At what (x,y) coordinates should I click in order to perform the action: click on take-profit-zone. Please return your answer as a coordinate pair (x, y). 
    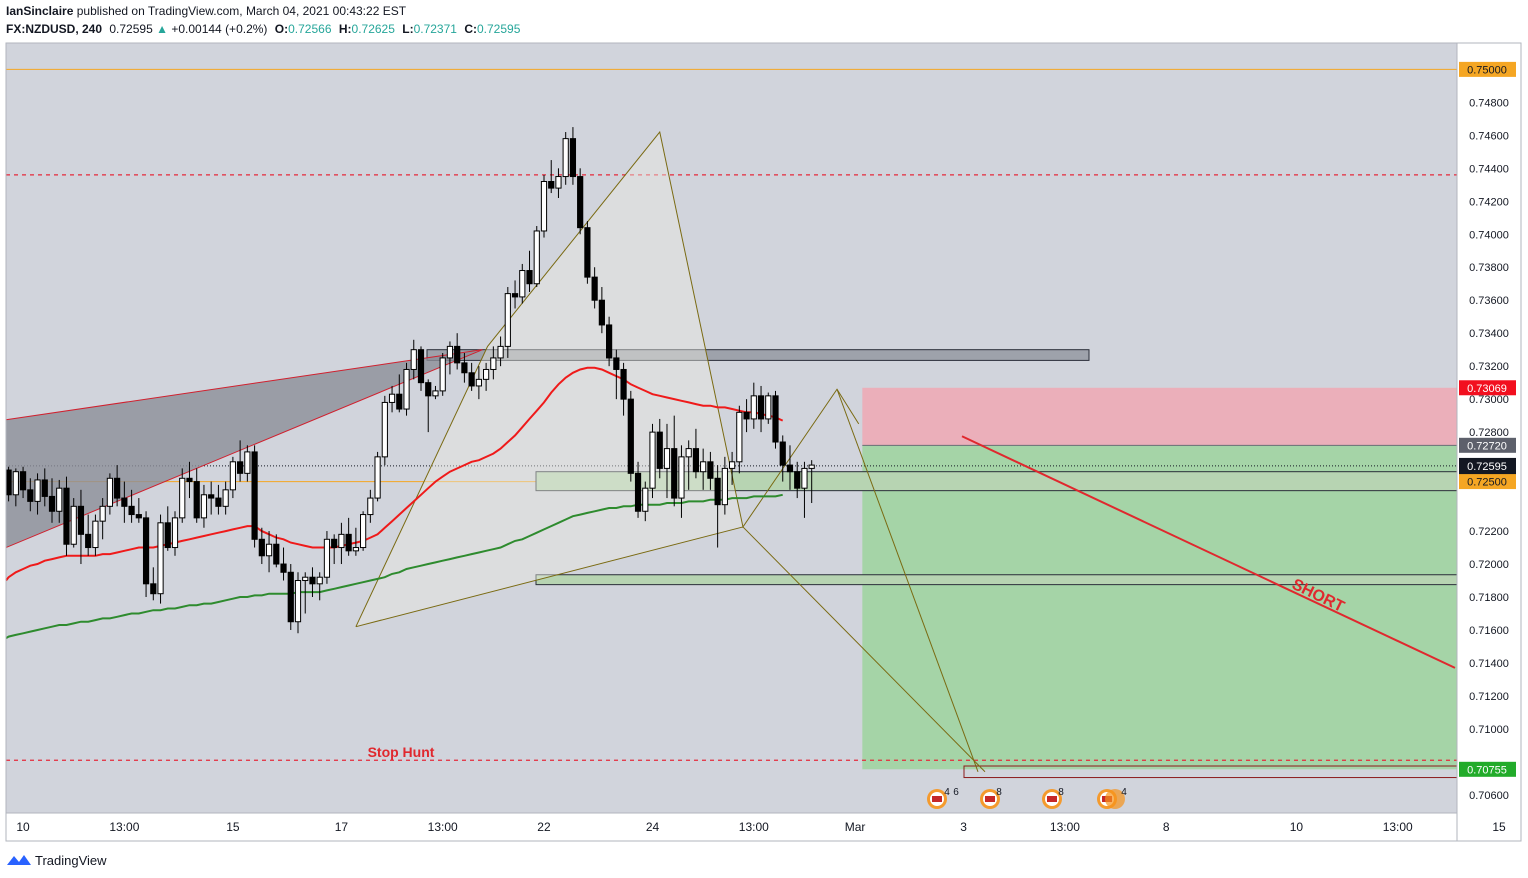
    Looking at the image, I should click on (1159, 607).